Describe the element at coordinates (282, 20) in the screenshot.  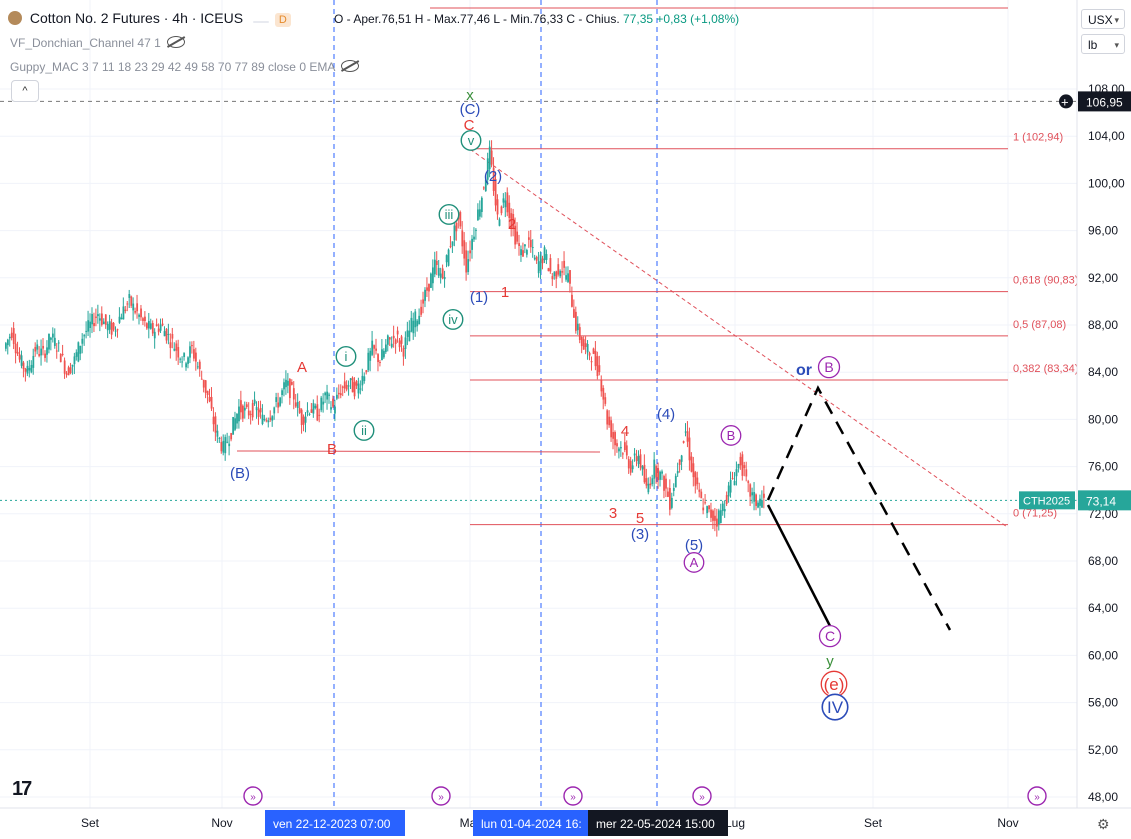
I see `badge-delayed: D` at that location.